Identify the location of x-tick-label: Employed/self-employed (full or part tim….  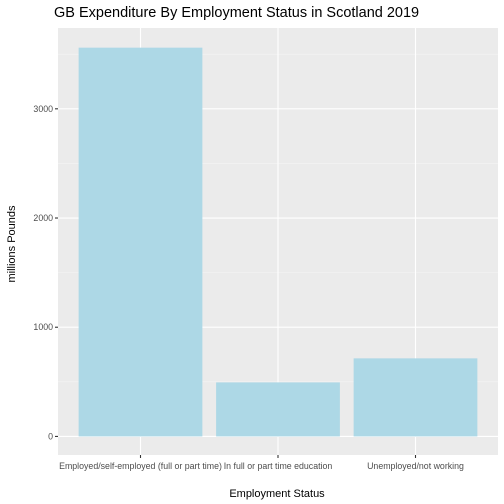
(140, 466).